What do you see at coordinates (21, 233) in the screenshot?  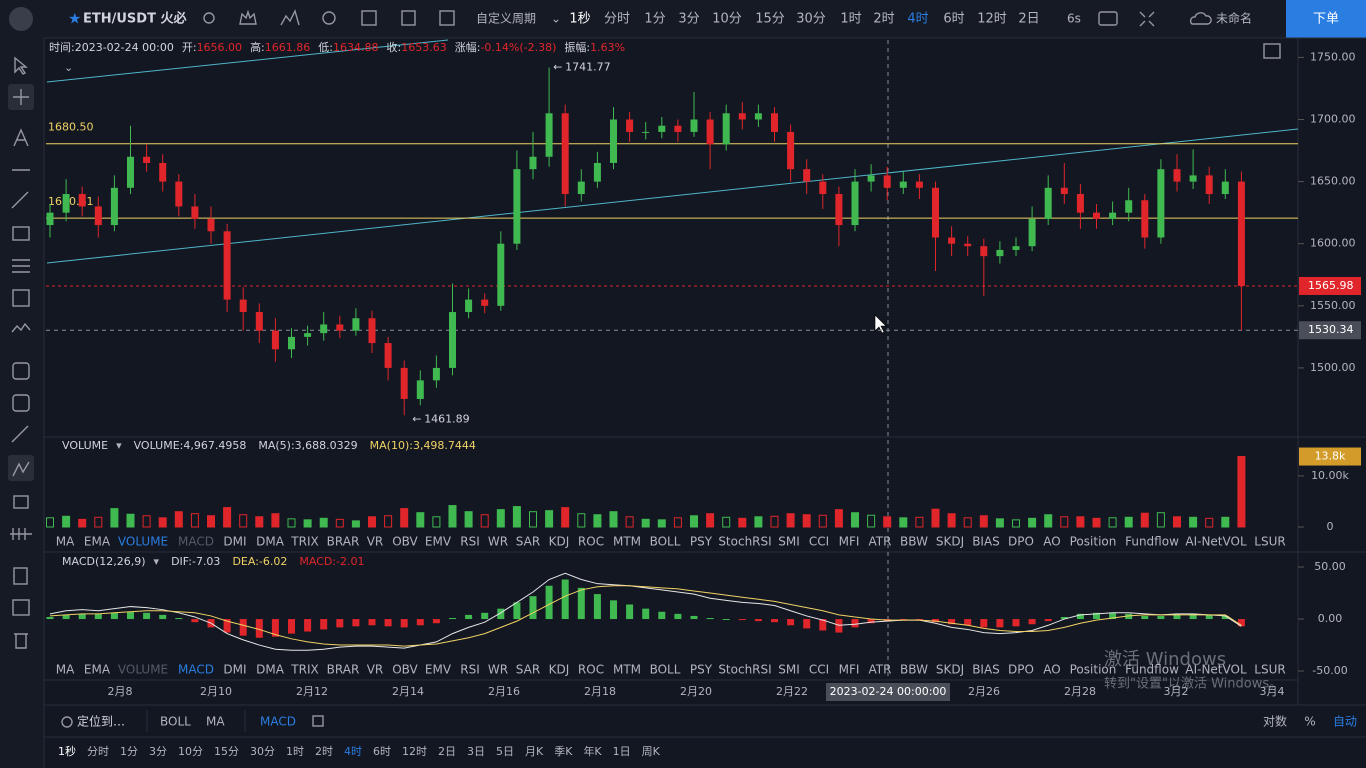 I see `tool-rect` at bounding box center [21, 233].